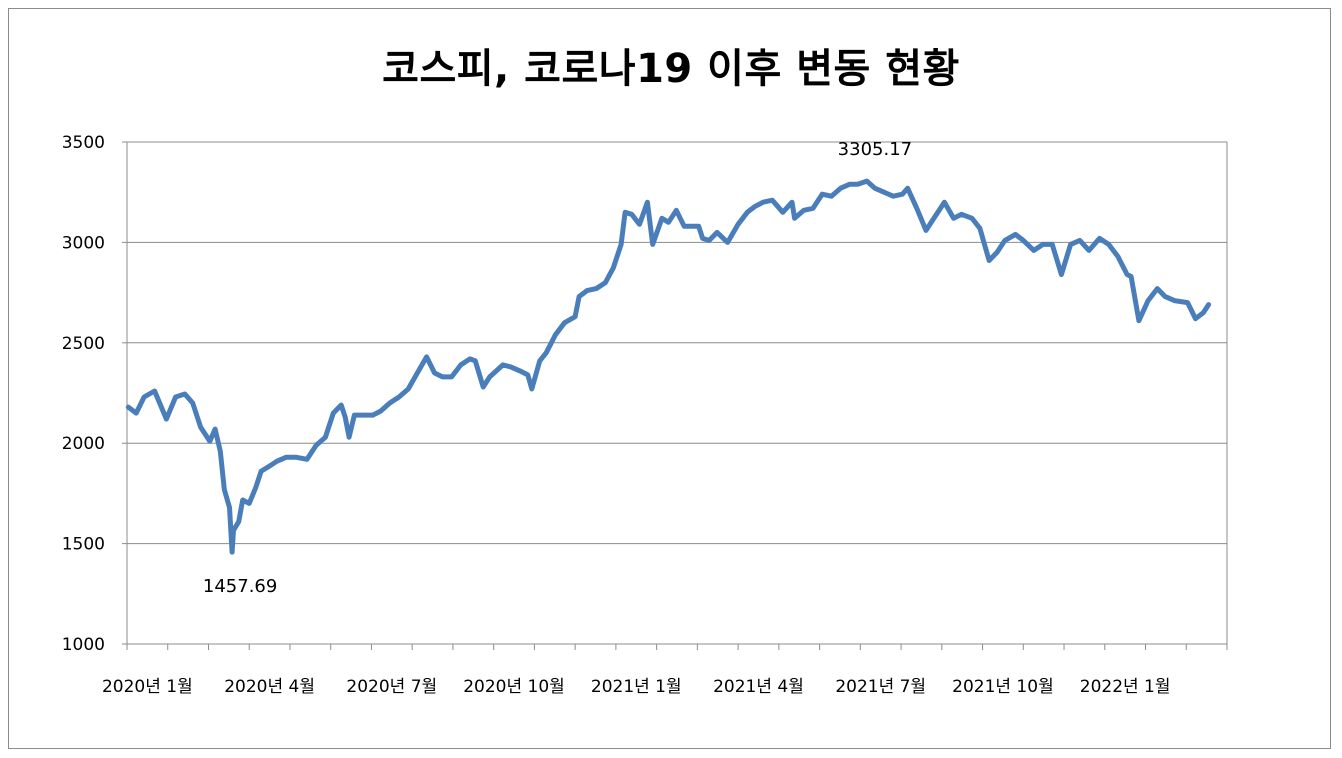 This screenshot has width=1342, height=758. What do you see at coordinates (83, 444) in the screenshot?
I see `y-tick-label: 2000` at bounding box center [83, 444].